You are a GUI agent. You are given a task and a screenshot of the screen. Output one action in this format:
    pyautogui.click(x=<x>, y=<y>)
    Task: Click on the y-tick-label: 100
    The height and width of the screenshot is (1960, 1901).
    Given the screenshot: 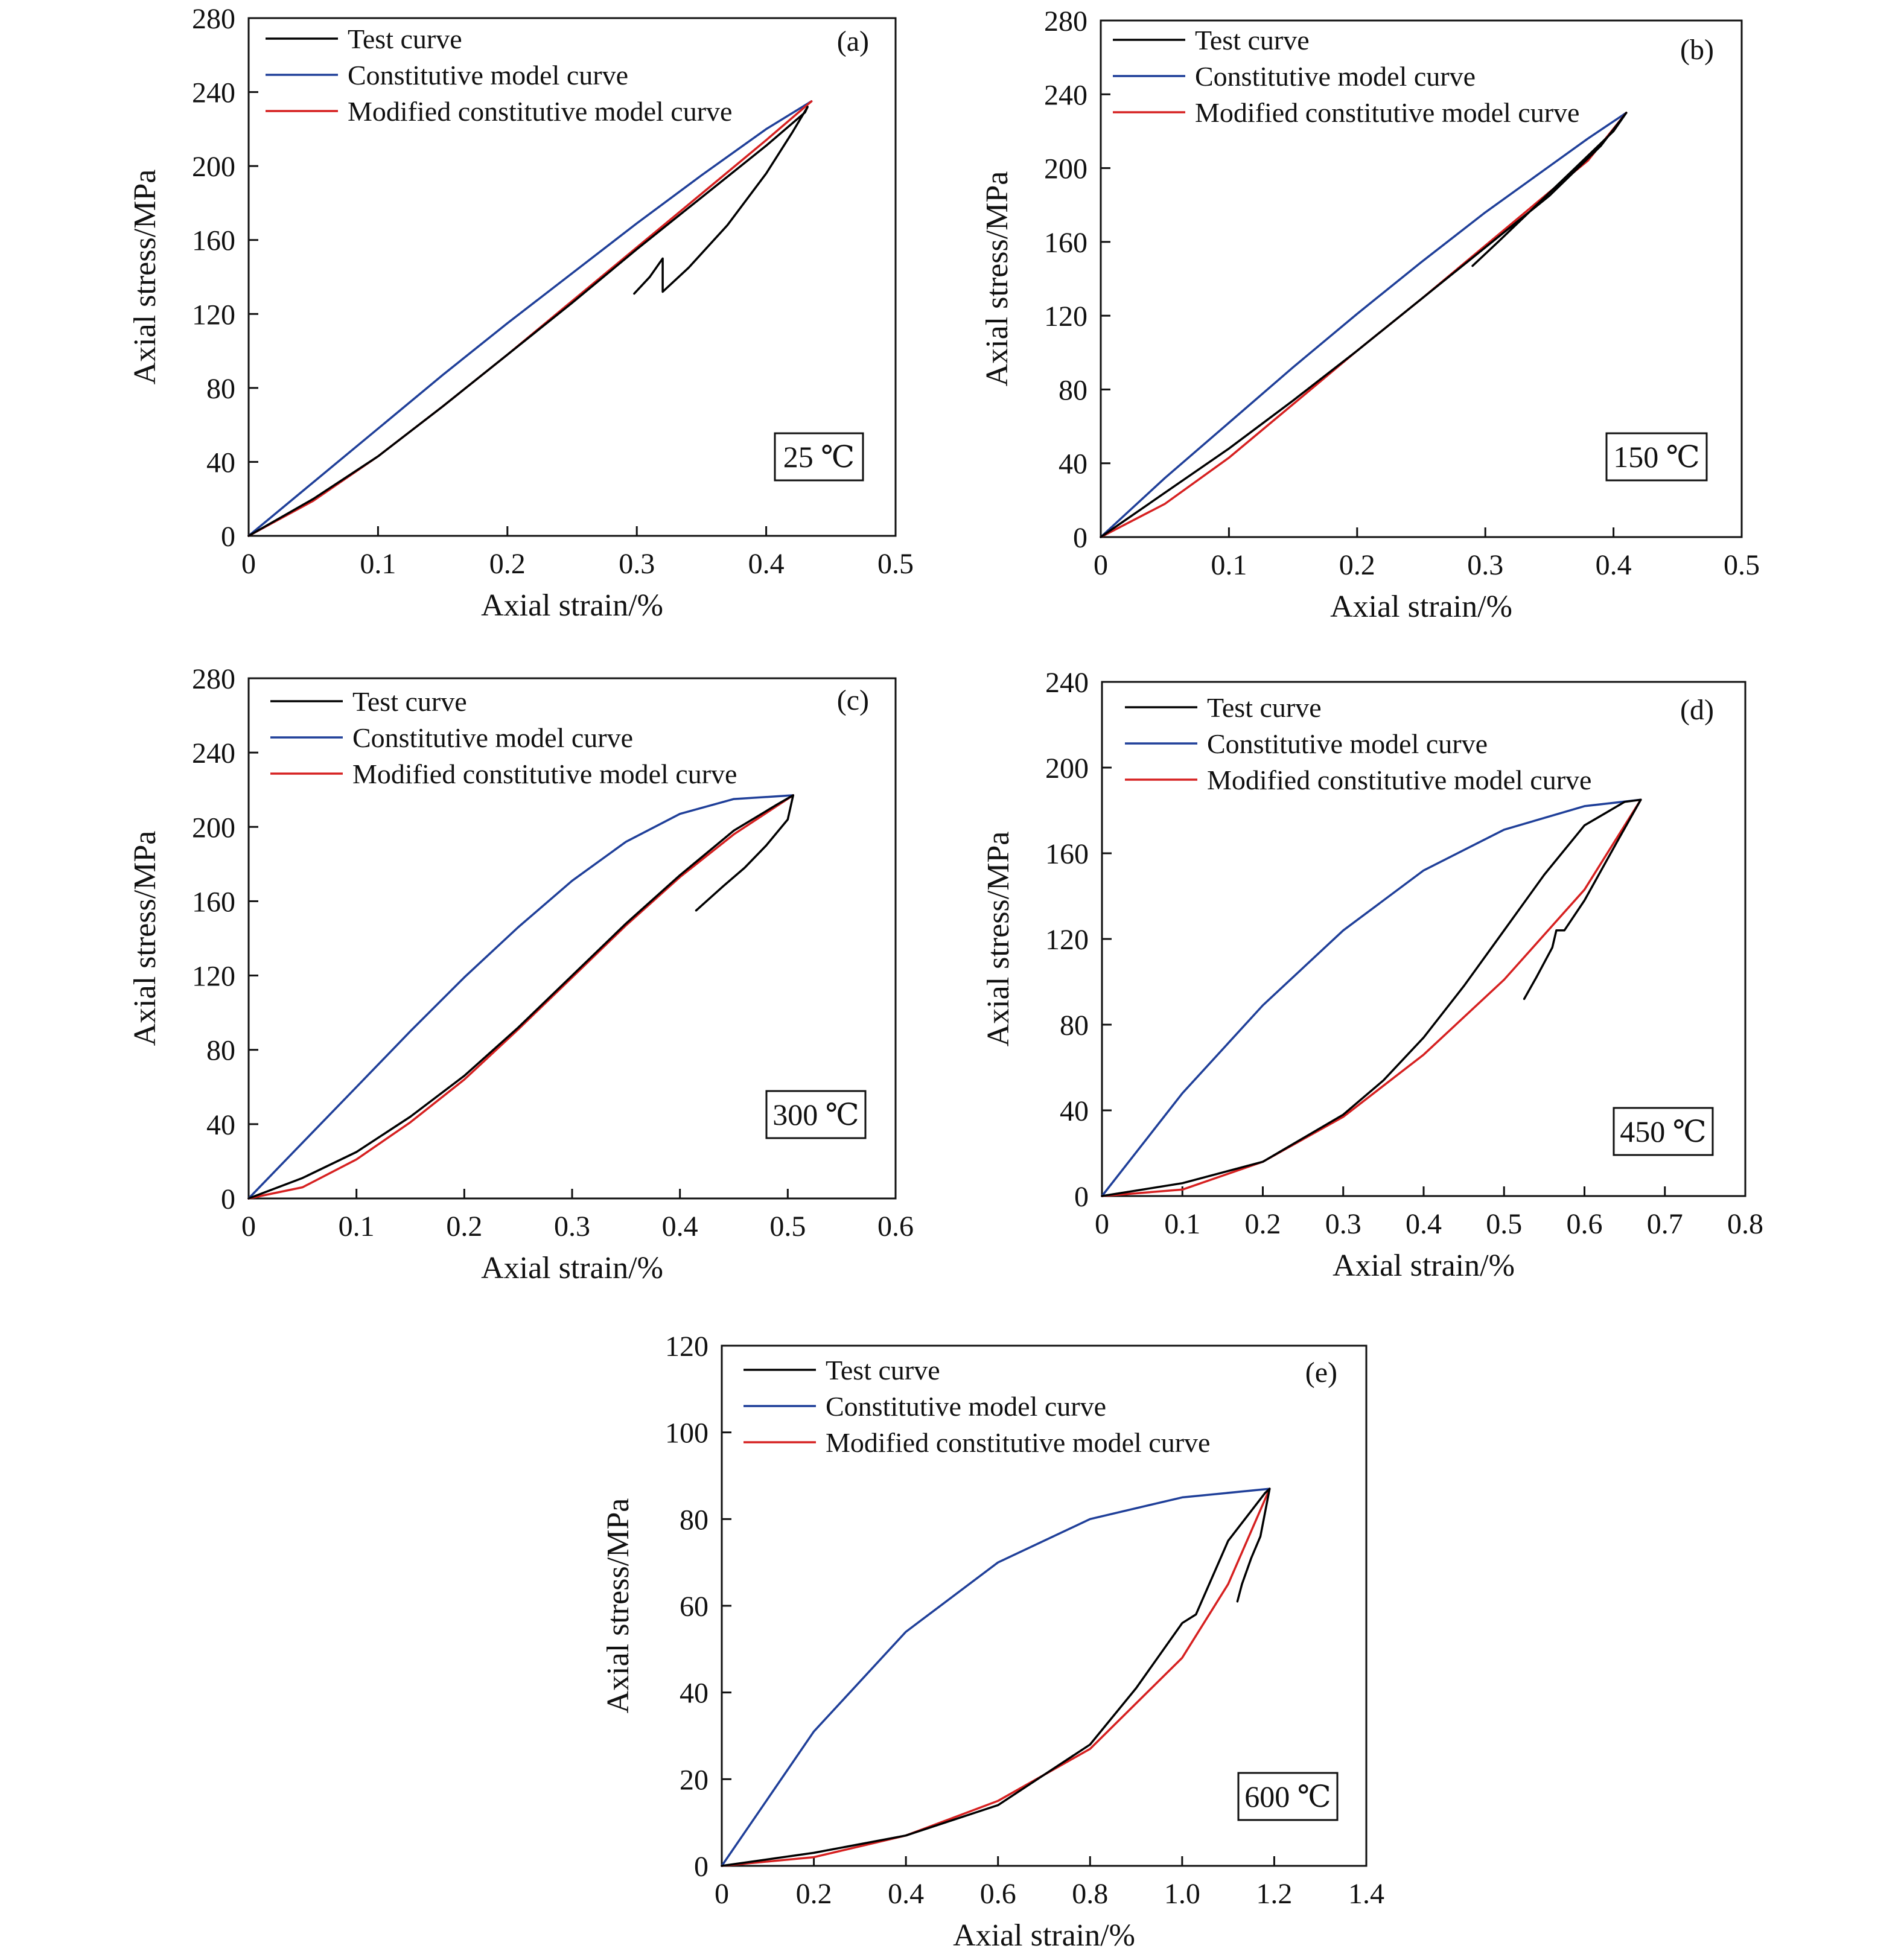 What is the action you would take?
    pyautogui.click(x=687, y=1433)
    